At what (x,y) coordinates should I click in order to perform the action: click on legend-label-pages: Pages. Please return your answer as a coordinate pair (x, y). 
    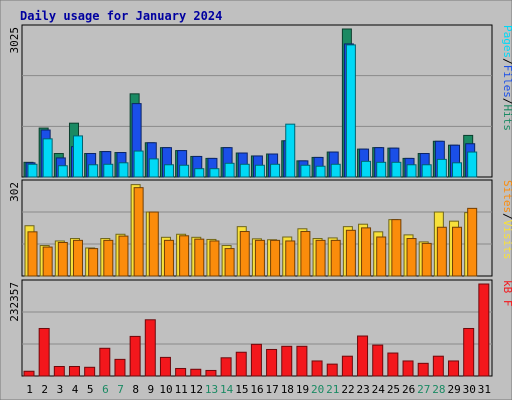
    Looking at the image, I should click on (506, 41).